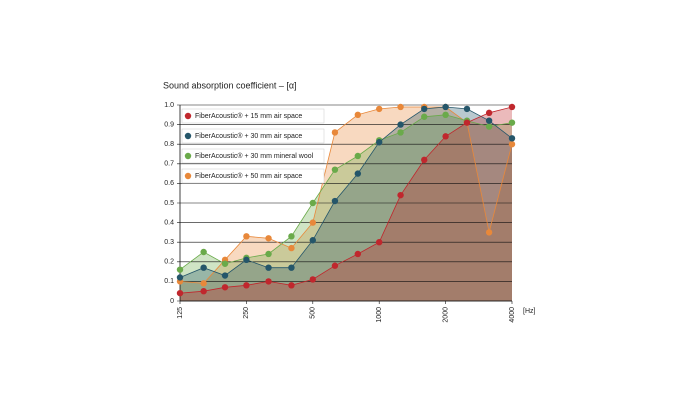  What do you see at coordinates (169, 124) in the screenshot?
I see `y-tick-label: 0.9` at bounding box center [169, 124].